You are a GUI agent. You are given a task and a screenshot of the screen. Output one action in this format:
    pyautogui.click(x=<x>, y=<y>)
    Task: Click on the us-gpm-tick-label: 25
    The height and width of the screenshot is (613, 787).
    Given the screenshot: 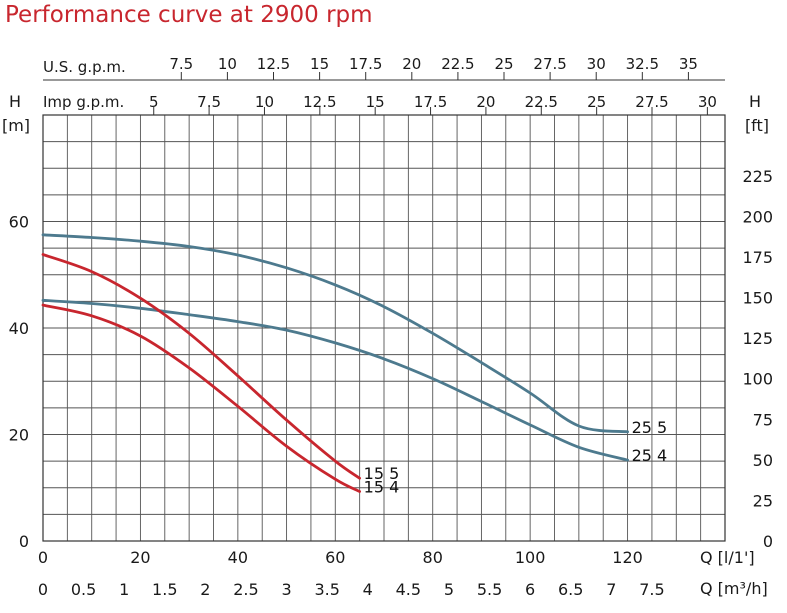 What is the action you would take?
    pyautogui.click(x=503, y=64)
    